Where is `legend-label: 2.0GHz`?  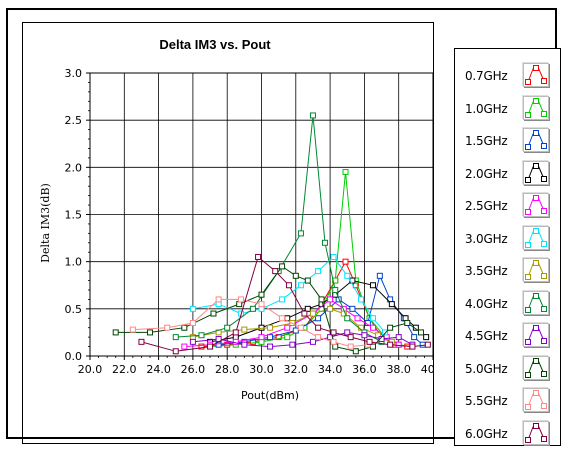 legend-label: 2.0GHz is located at coordinates (486, 173).